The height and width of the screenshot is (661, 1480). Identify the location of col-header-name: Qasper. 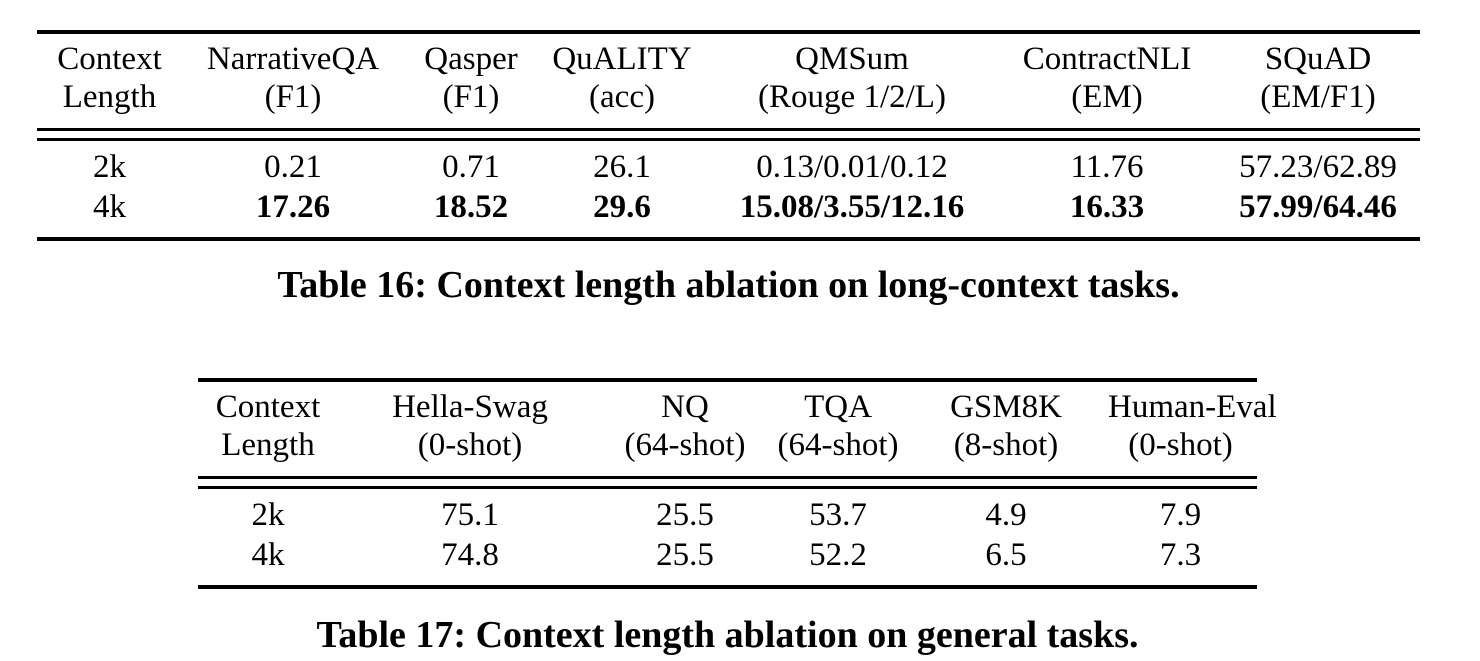
(471, 59).